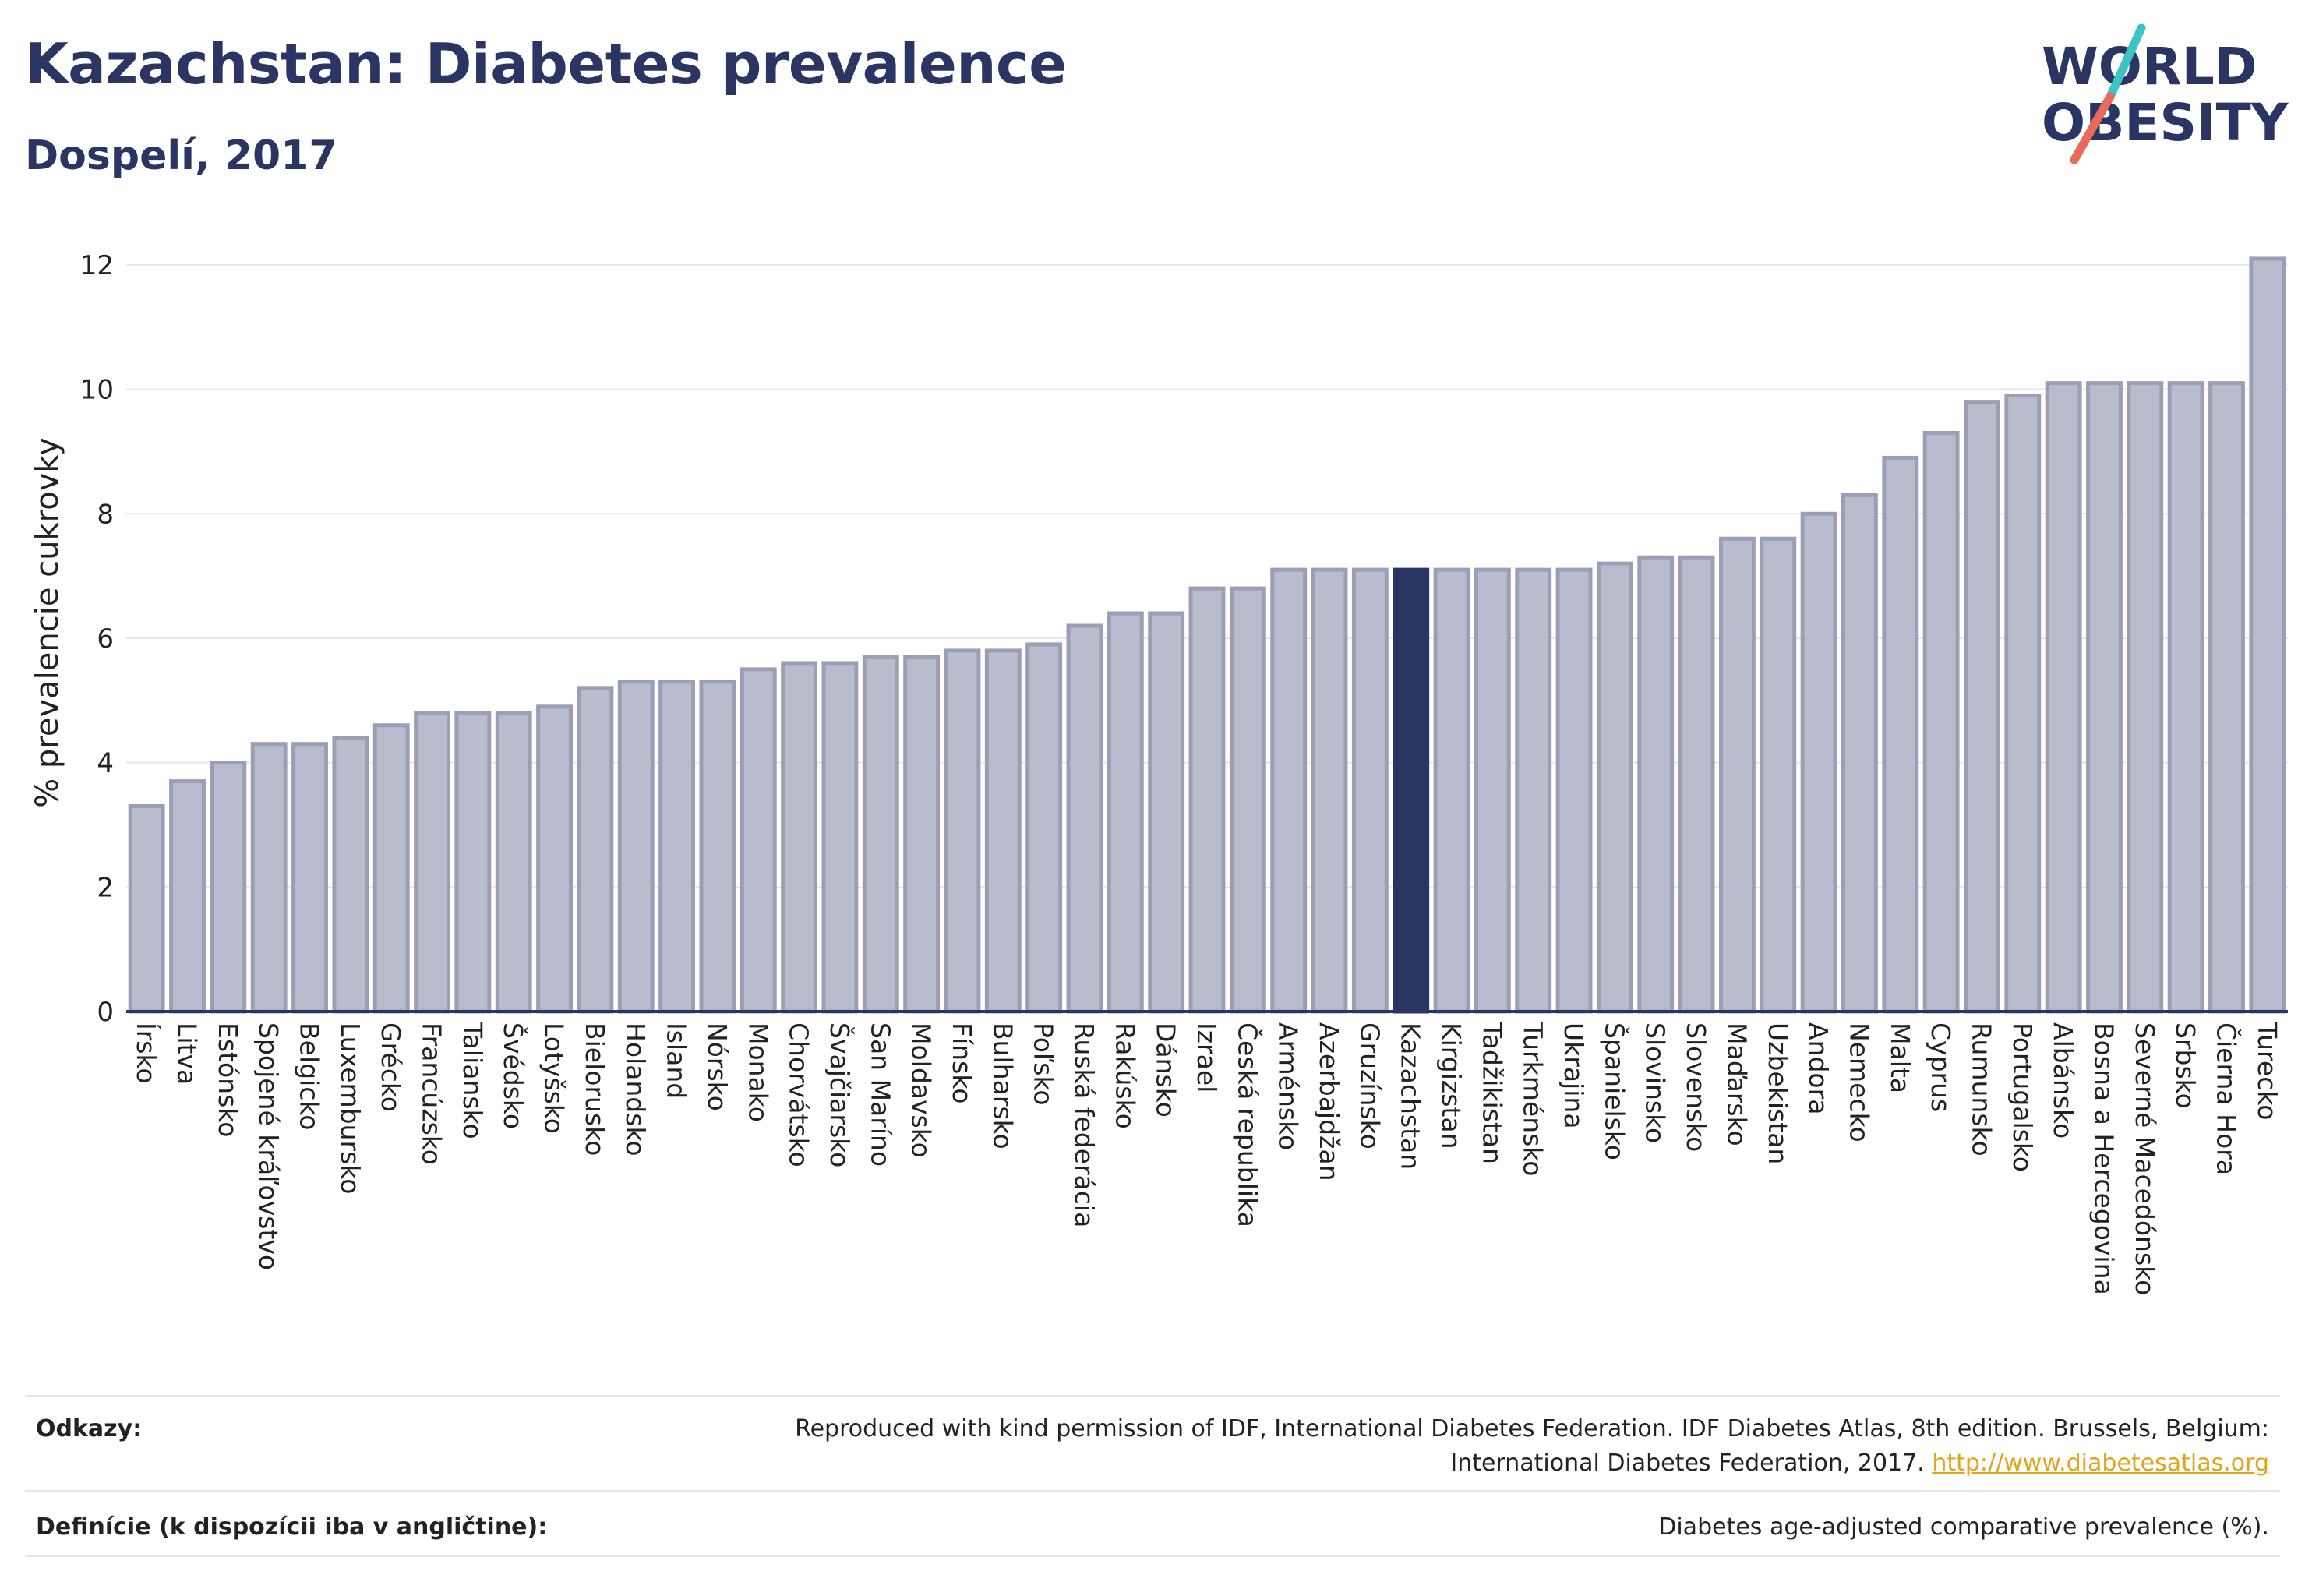 Image resolution: width=2305 pixels, height=1596 pixels. Describe the element at coordinates (1329, 1101) in the screenshot. I see `x-category-label: Azerbajdžan` at that location.